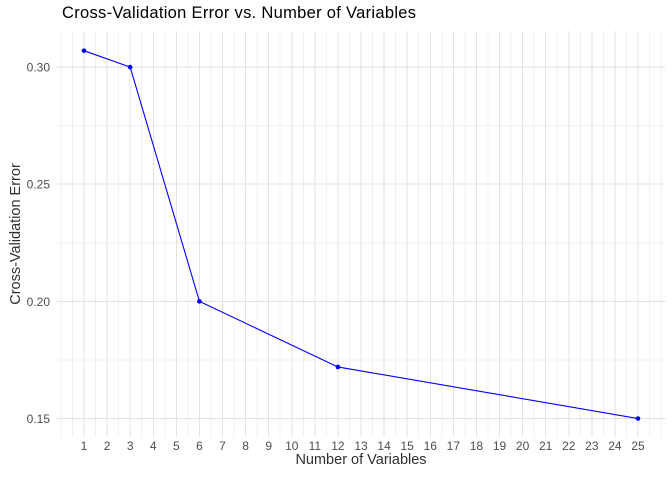  What do you see at coordinates (454, 446) in the screenshot?
I see `x-tick-label: 17` at bounding box center [454, 446].